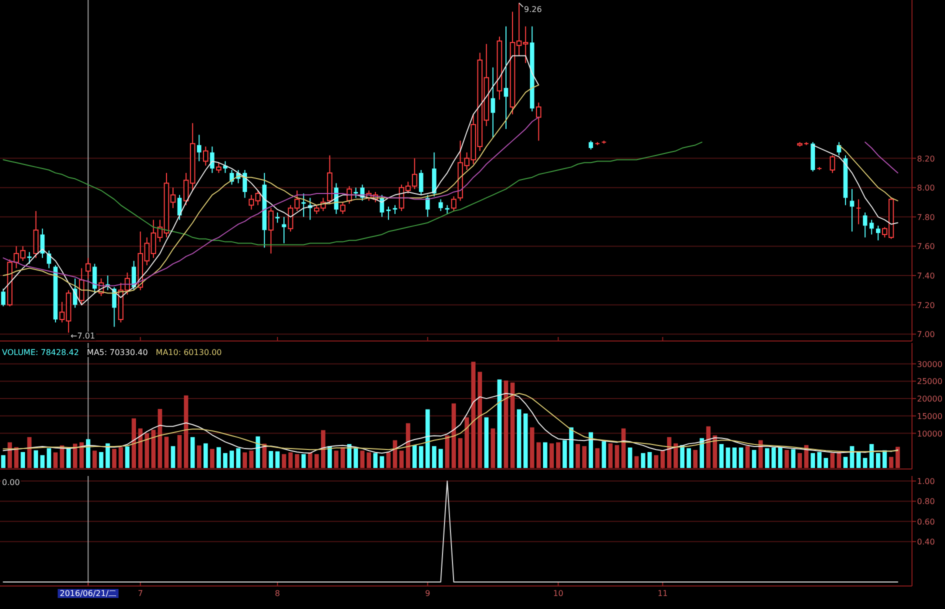 This screenshot has width=945, height=609. I want to click on x-tick-label: 7, so click(140, 593).